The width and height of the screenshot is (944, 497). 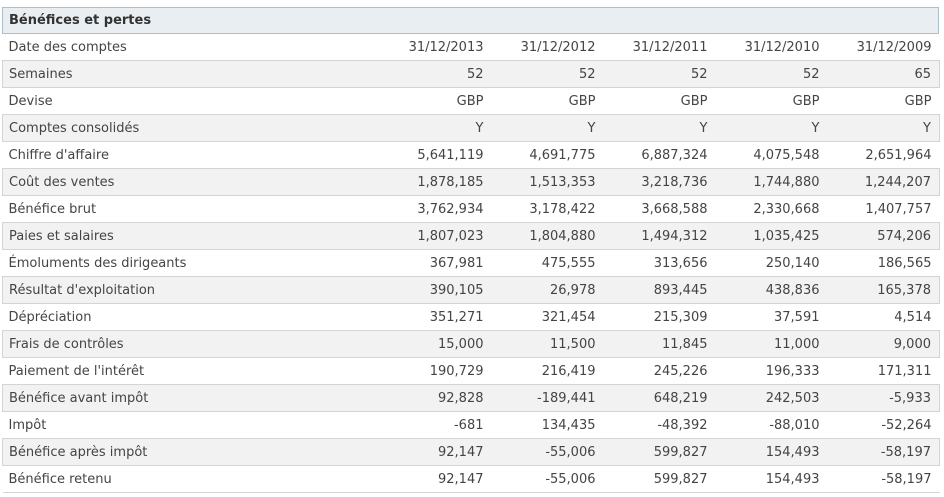 I want to click on row-value: 1,804,880, so click(x=547, y=236).